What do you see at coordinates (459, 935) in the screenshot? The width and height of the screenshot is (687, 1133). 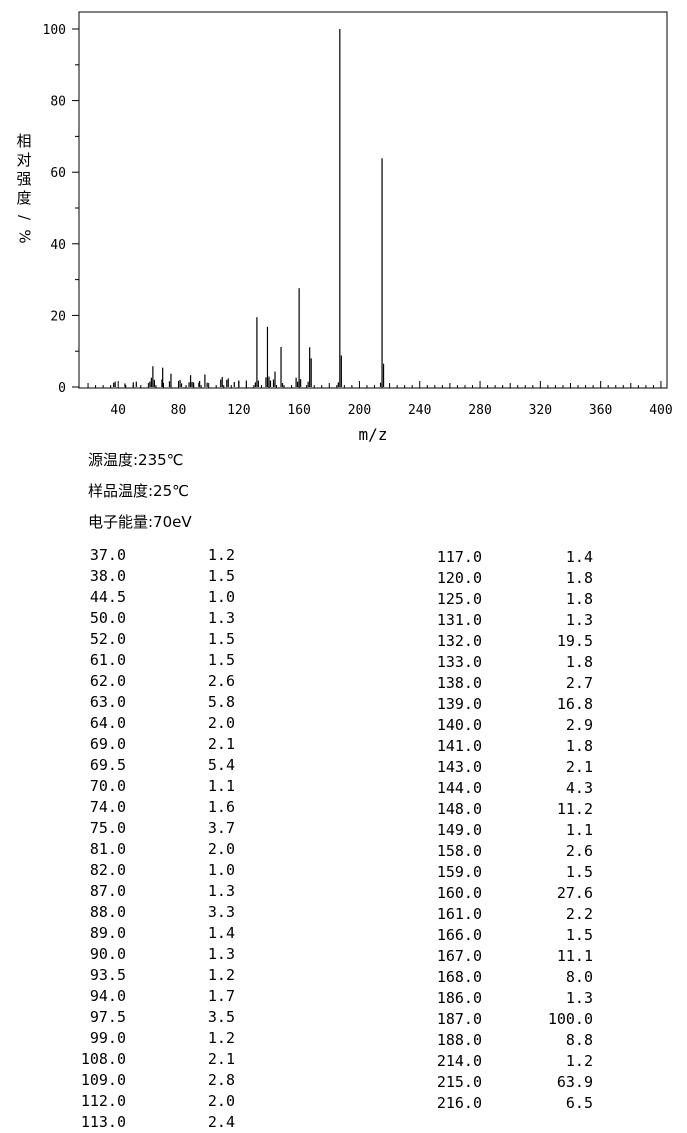 I see `mz-value: 166.0` at bounding box center [459, 935].